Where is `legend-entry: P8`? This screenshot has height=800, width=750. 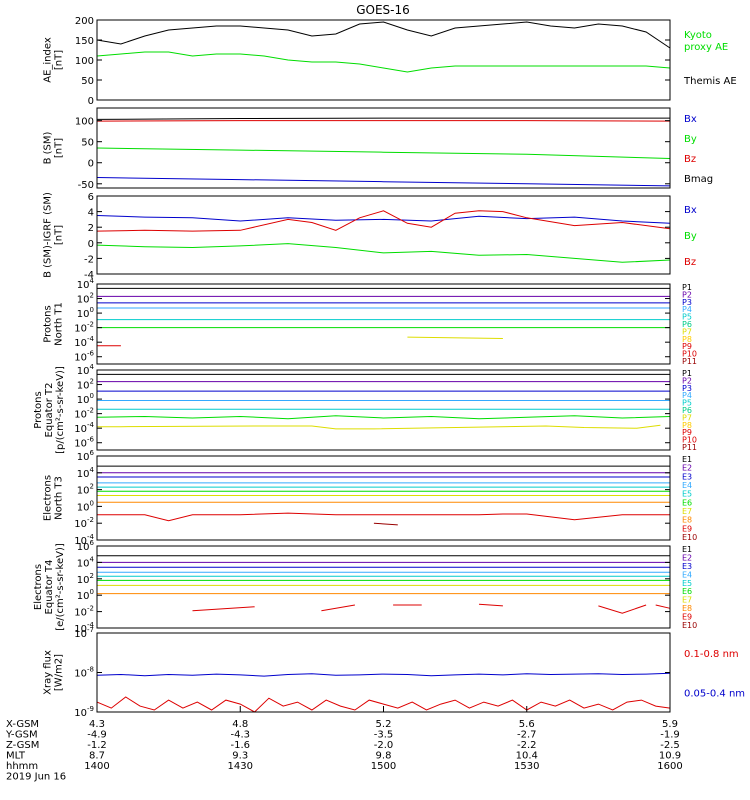 legend-entry: P8 is located at coordinates (687, 339).